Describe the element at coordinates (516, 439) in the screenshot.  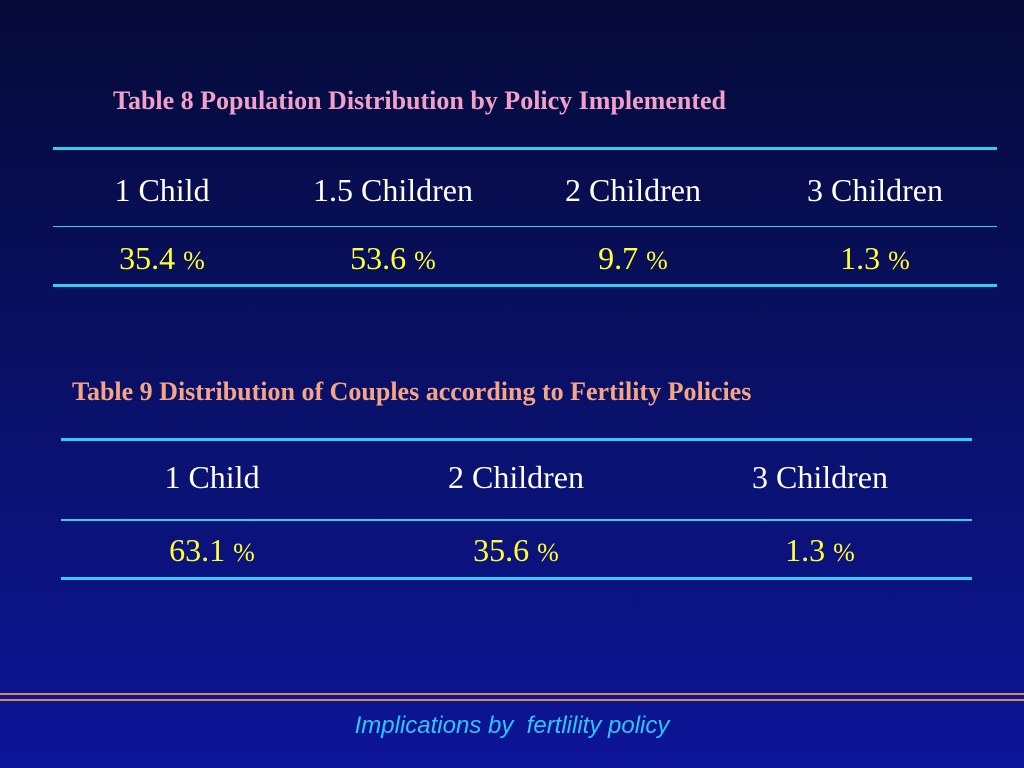
I see `table-9-top-rule` at that location.